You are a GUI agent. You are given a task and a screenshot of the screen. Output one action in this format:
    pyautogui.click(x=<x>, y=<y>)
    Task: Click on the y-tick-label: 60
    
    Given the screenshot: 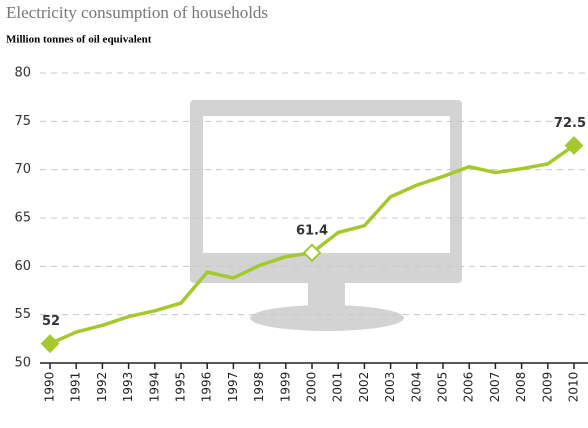 What is the action you would take?
    pyautogui.click(x=22, y=266)
    